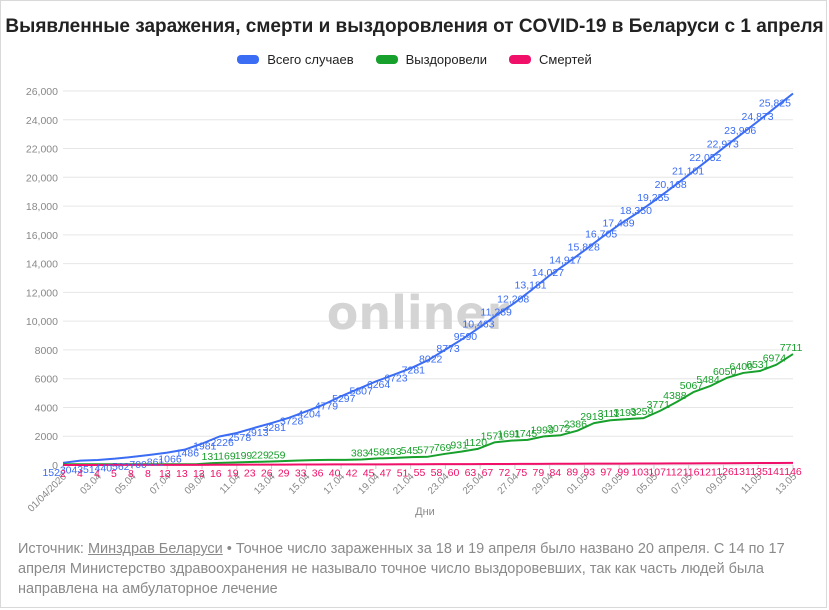 The height and width of the screenshot is (610, 829). I want to click on data-label-recovered: 5067, so click(692, 386).